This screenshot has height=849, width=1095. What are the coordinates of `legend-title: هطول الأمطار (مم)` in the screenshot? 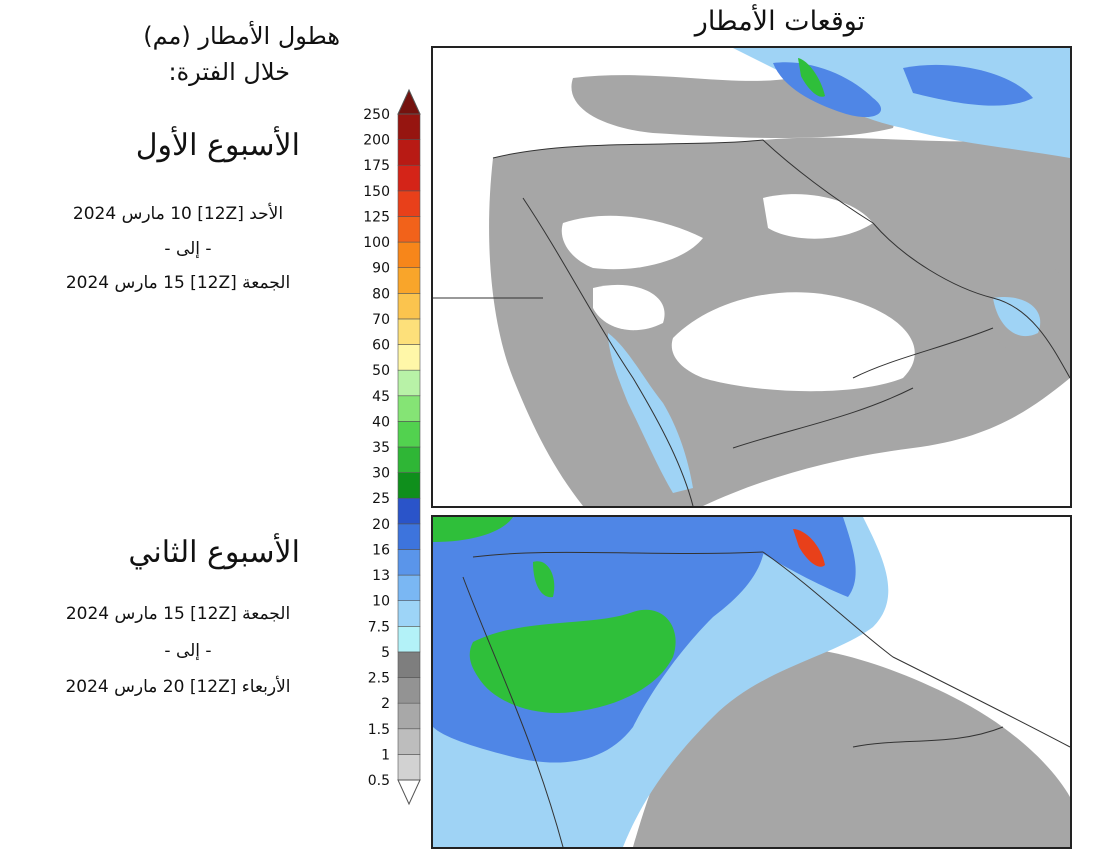 It's located at (241, 36).